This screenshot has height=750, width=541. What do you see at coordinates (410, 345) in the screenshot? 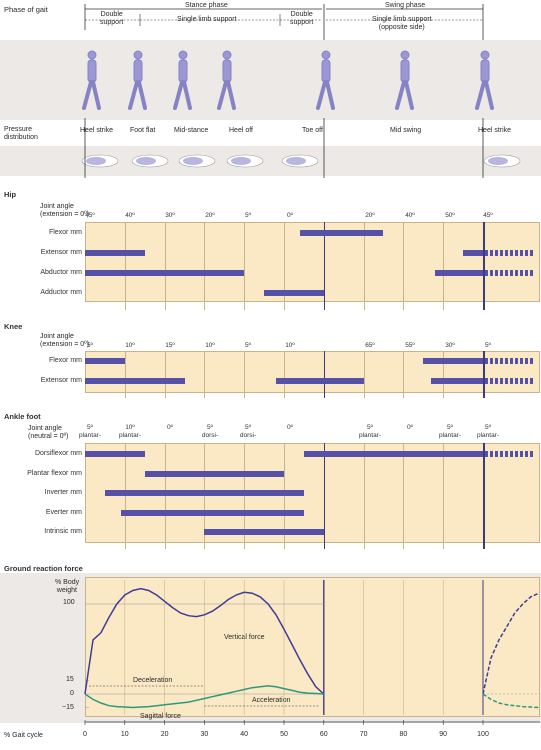
I see `angle-value: 55º` at bounding box center [410, 345].